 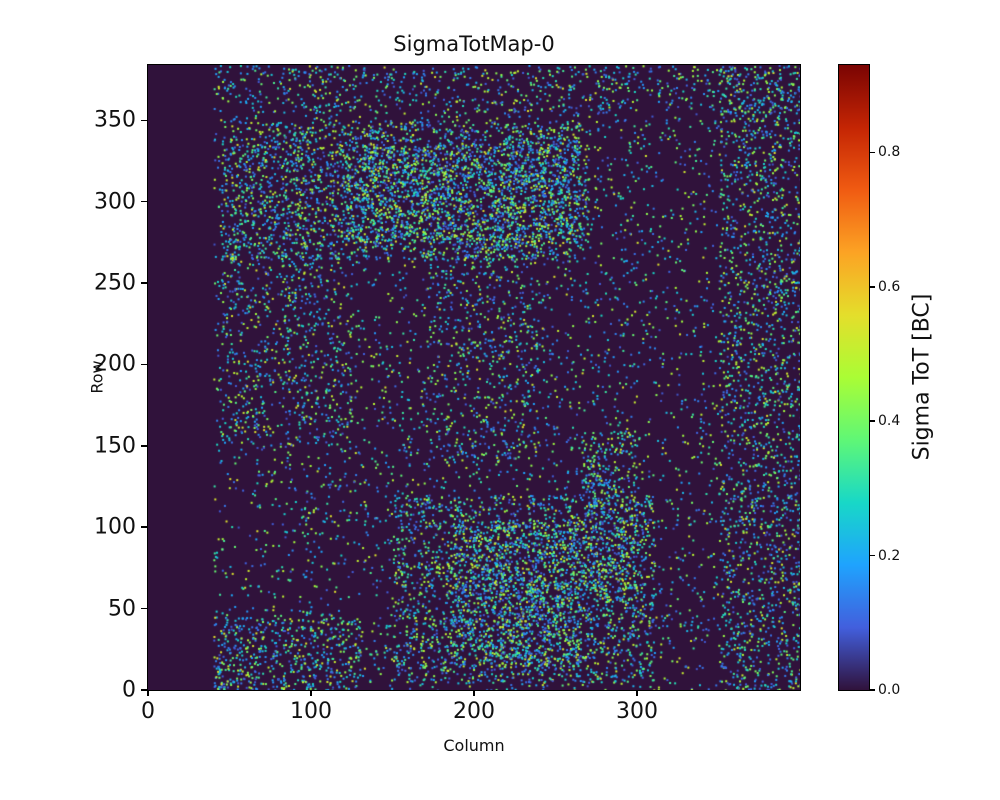 What do you see at coordinates (474, 711) in the screenshot?
I see `x-tick-label: 200` at bounding box center [474, 711].